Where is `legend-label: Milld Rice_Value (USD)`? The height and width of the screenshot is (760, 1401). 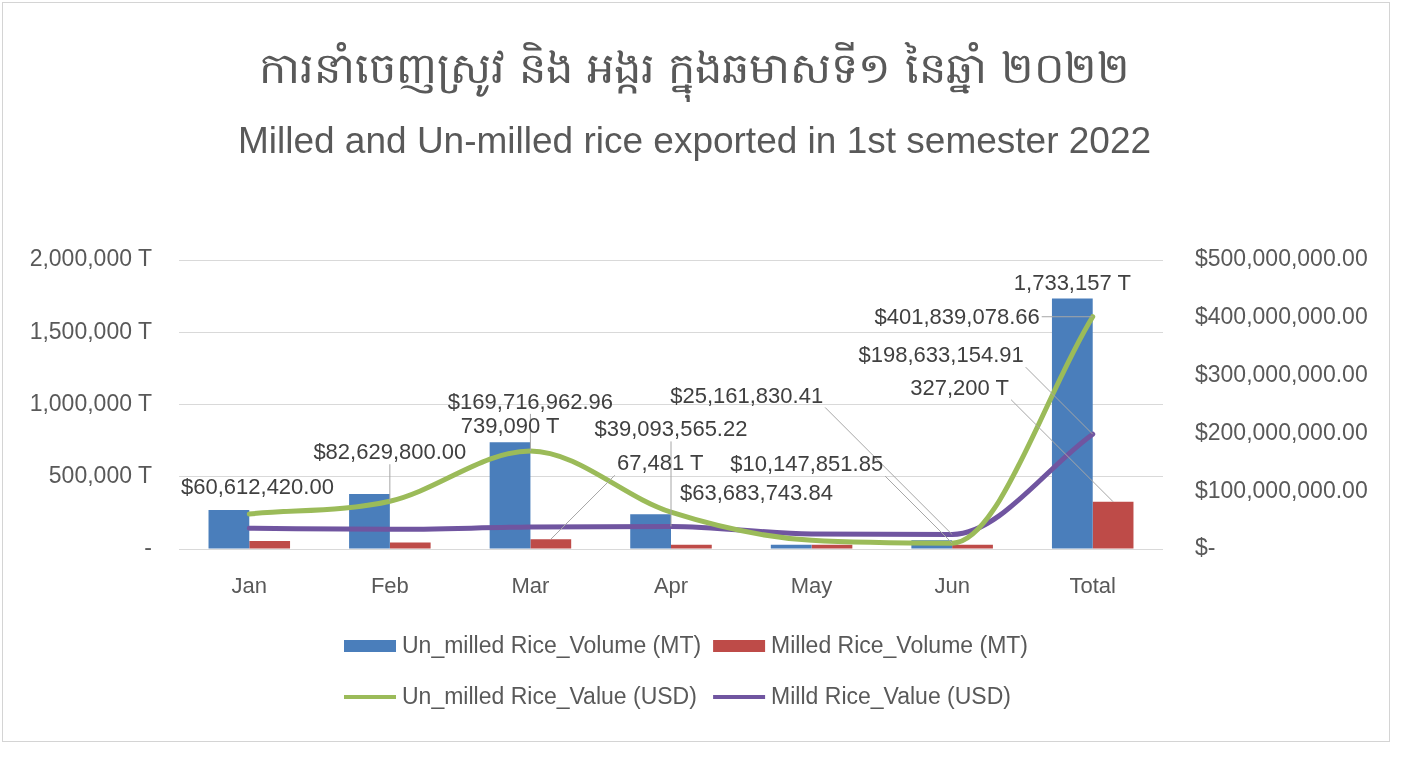
legend-label: Milld Rice_Value (USD) is located at coordinates (891, 696).